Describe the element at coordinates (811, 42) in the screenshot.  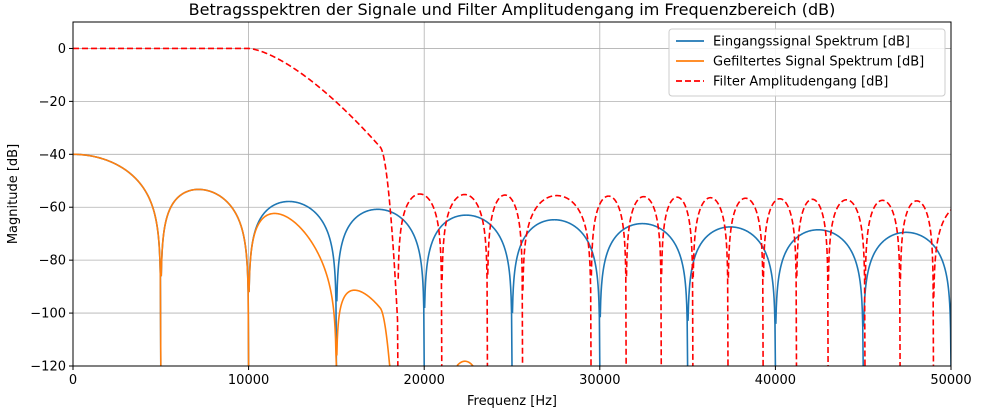
I see `legend-label: Eingangssignal Spektrum [dB]` at that location.